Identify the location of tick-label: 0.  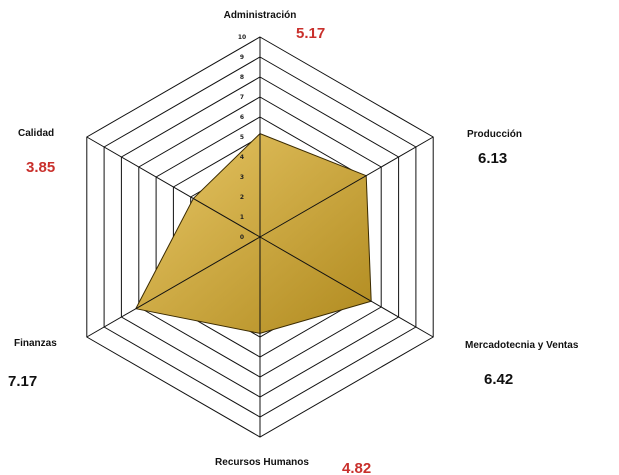
(242, 237).